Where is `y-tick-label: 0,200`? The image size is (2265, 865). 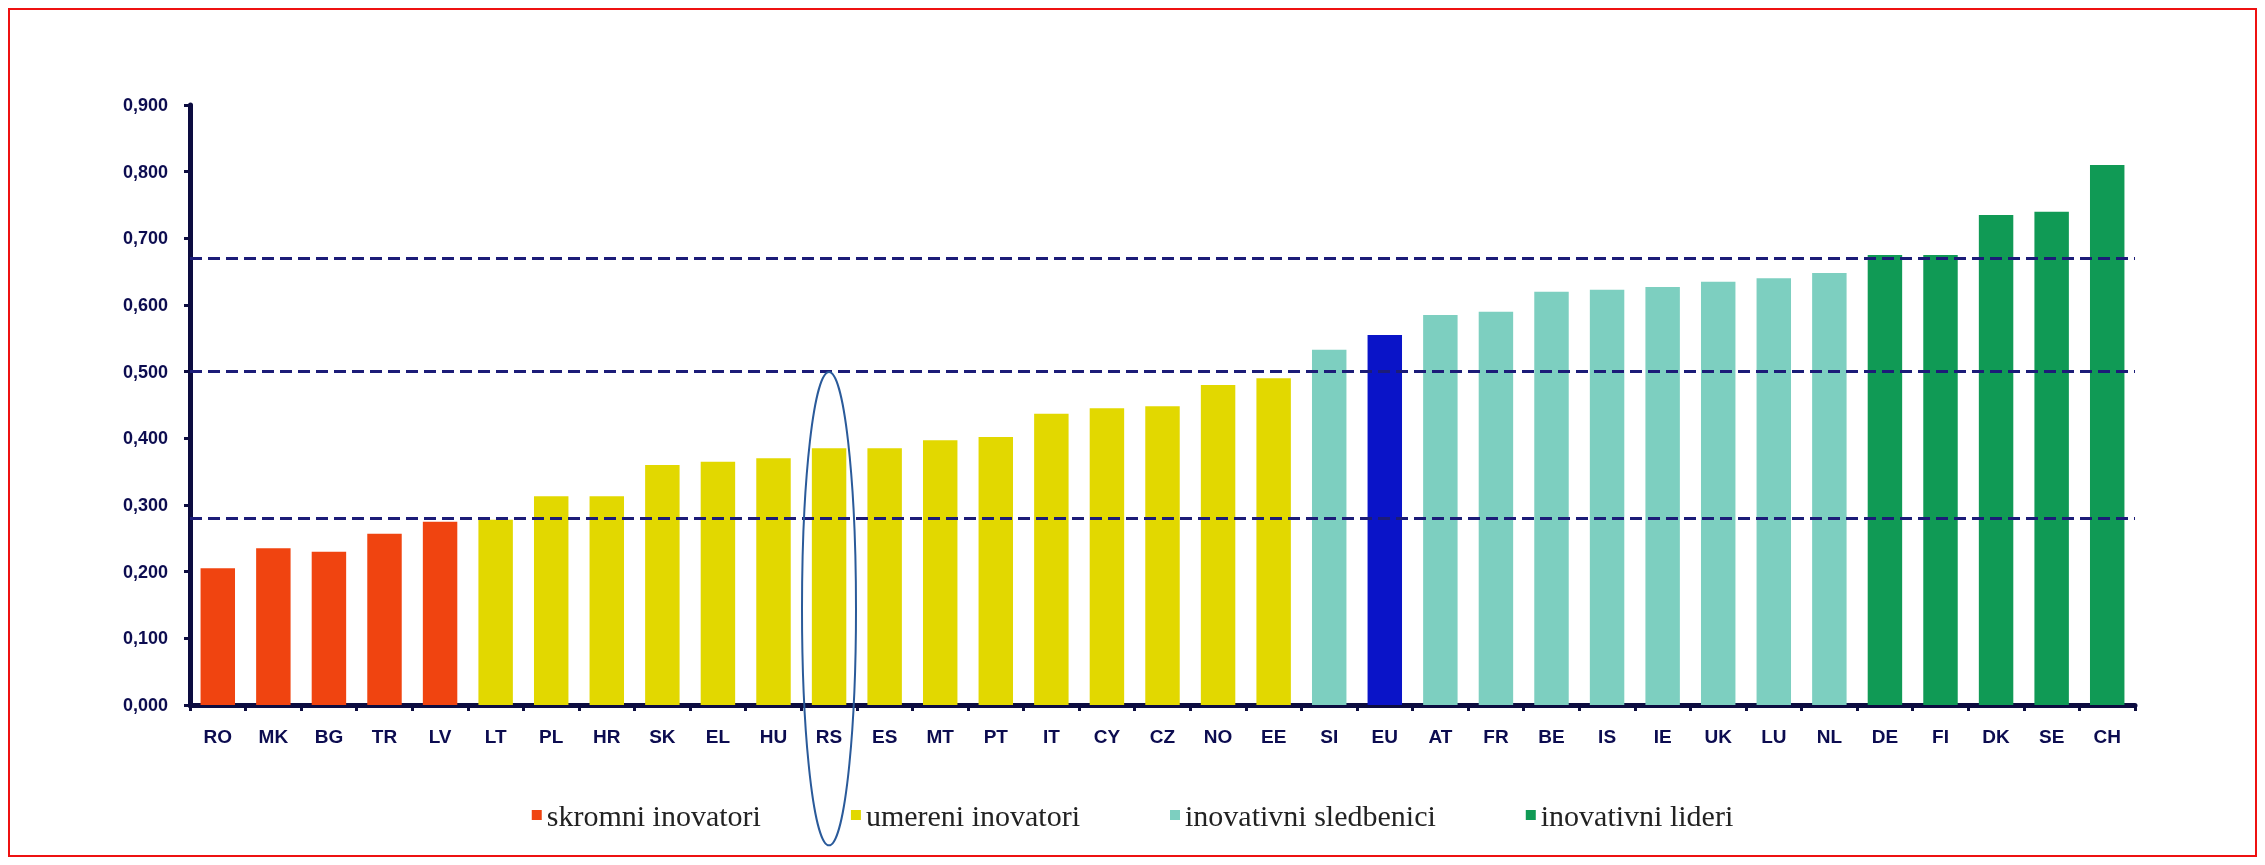 y-tick-label: 0,200 is located at coordinates (145, 571).